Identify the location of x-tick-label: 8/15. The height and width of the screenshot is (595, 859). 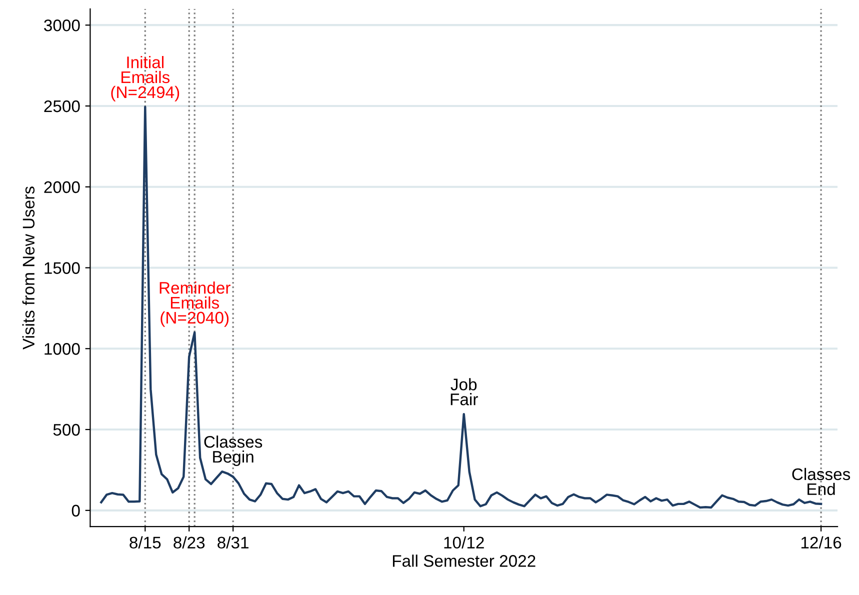
(145, 542).